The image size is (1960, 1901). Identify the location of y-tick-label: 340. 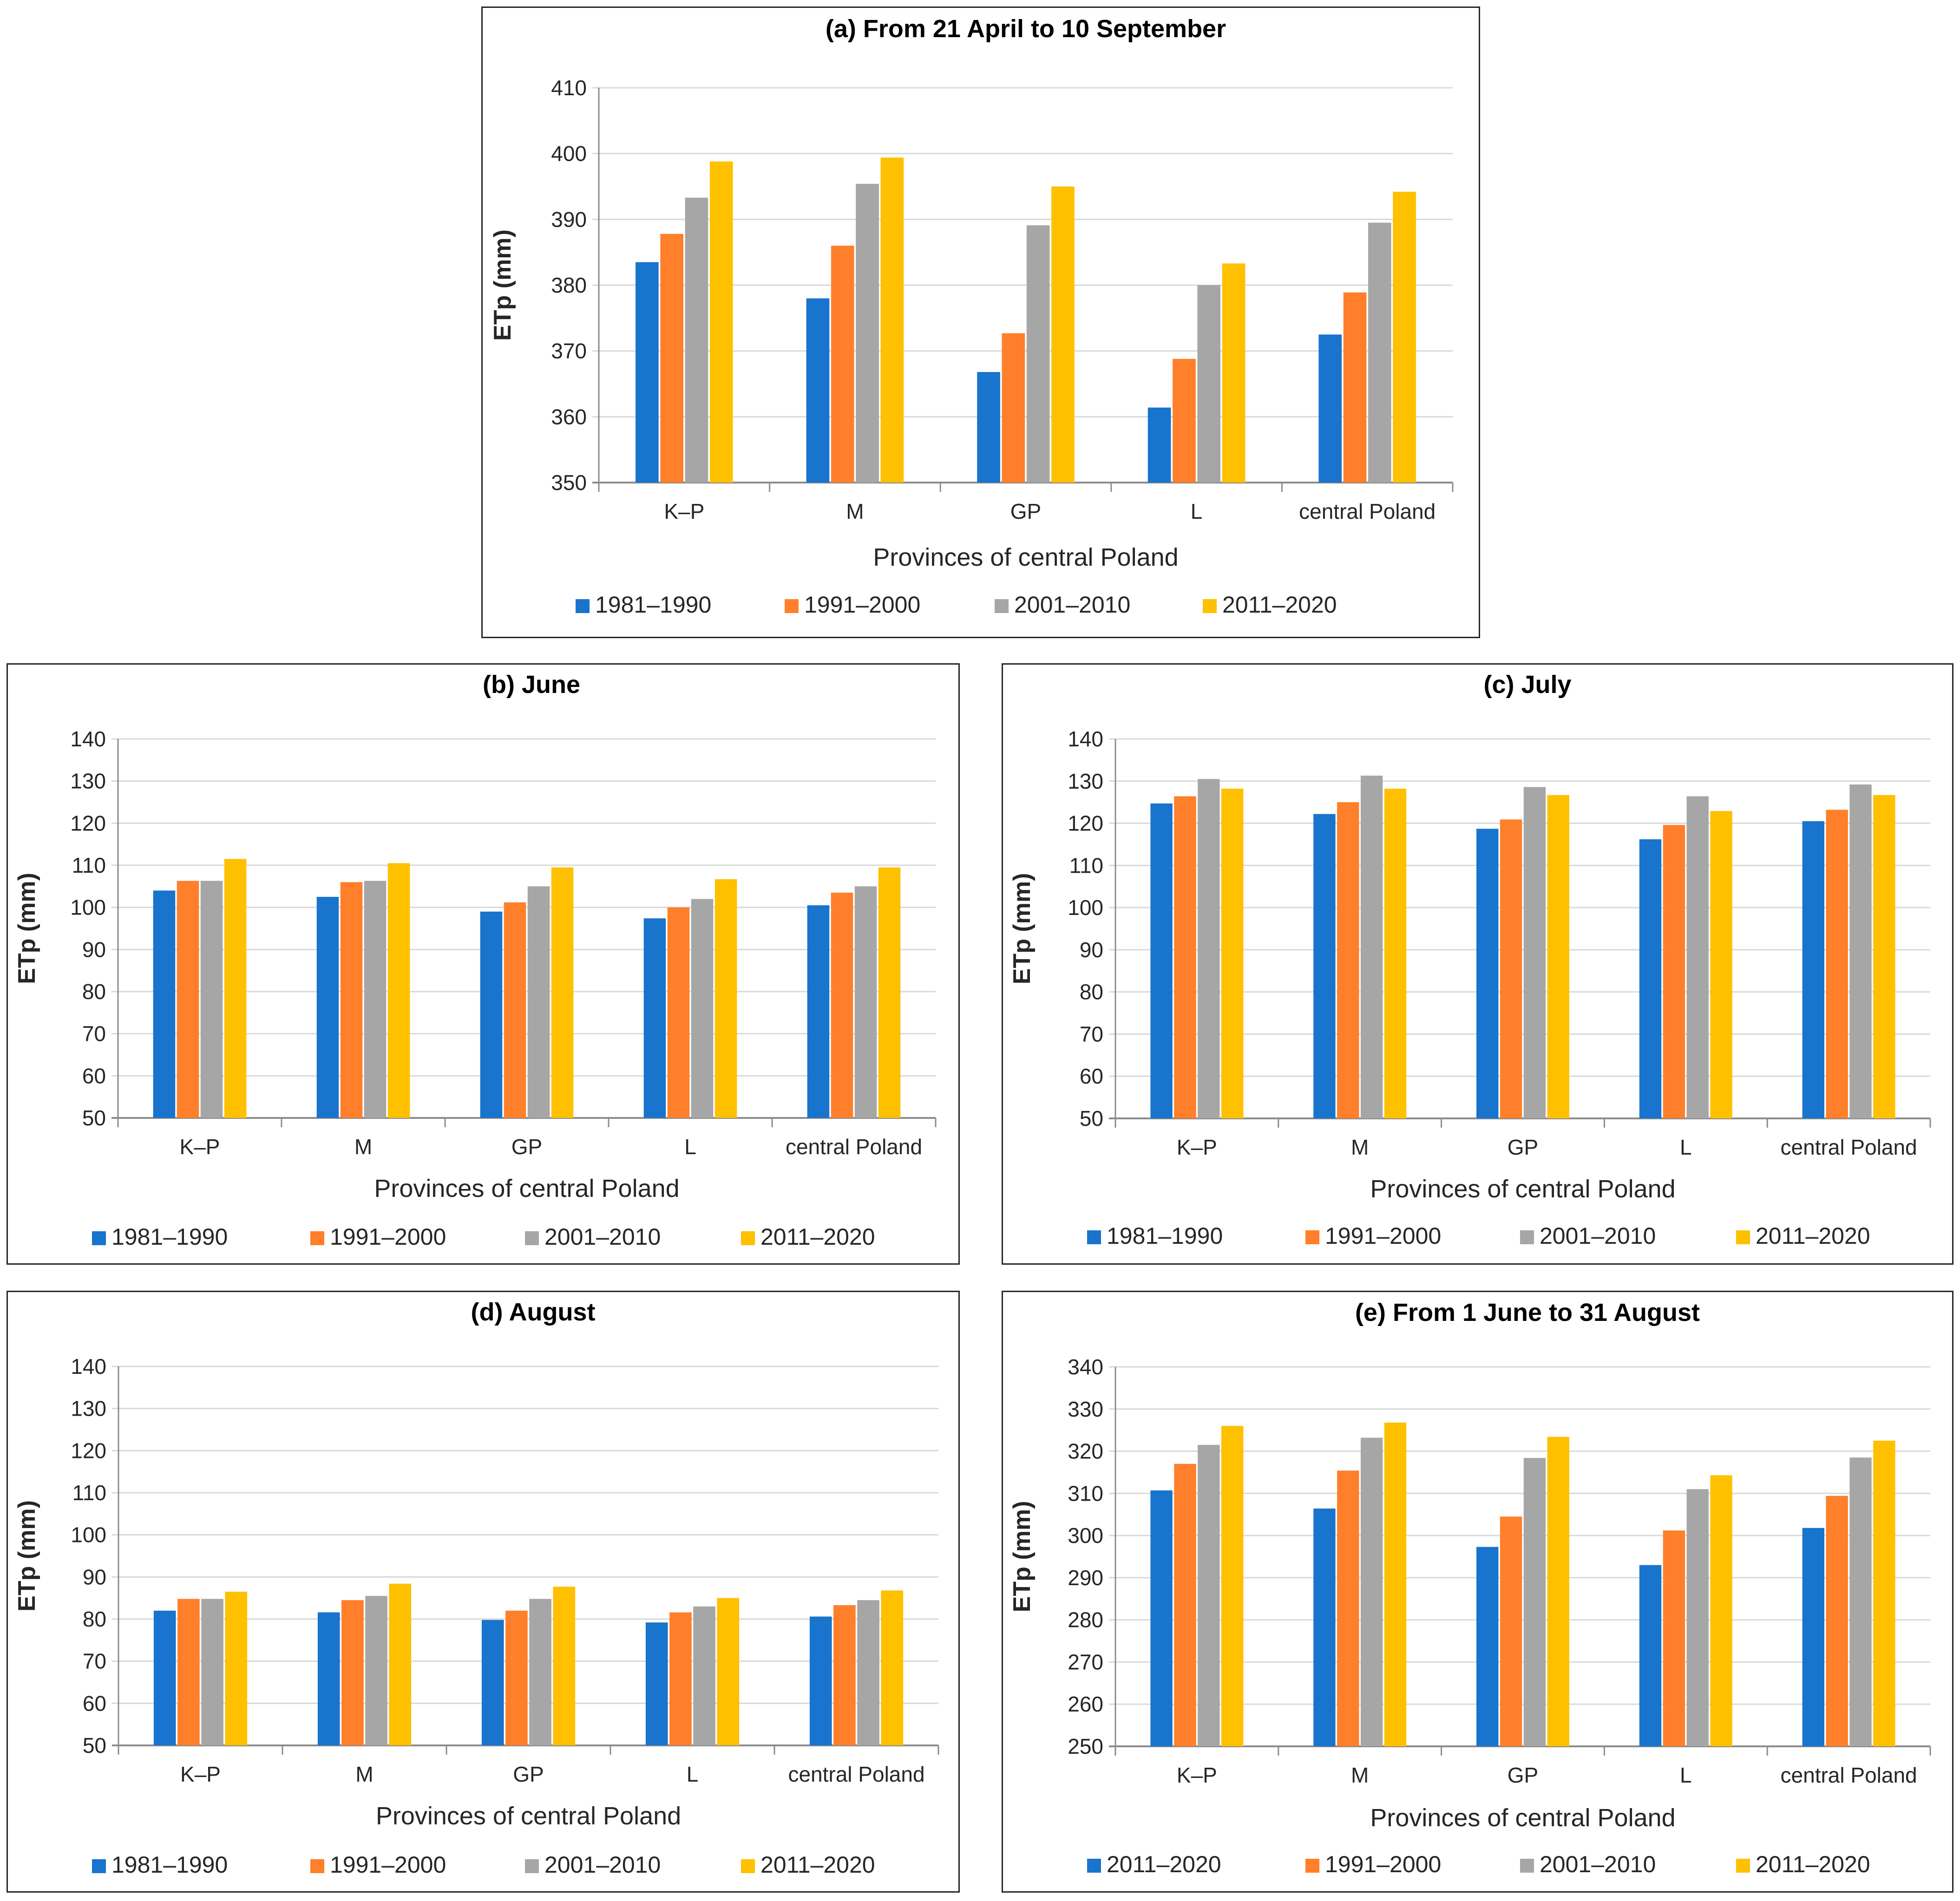
(1085, 1367).